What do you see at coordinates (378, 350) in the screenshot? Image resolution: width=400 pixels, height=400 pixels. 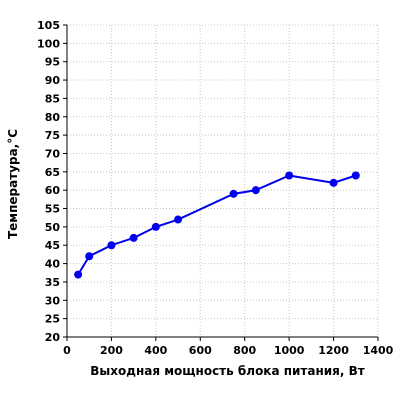 I see `x-tick-label: 1400` at bounding box center [378, 350].